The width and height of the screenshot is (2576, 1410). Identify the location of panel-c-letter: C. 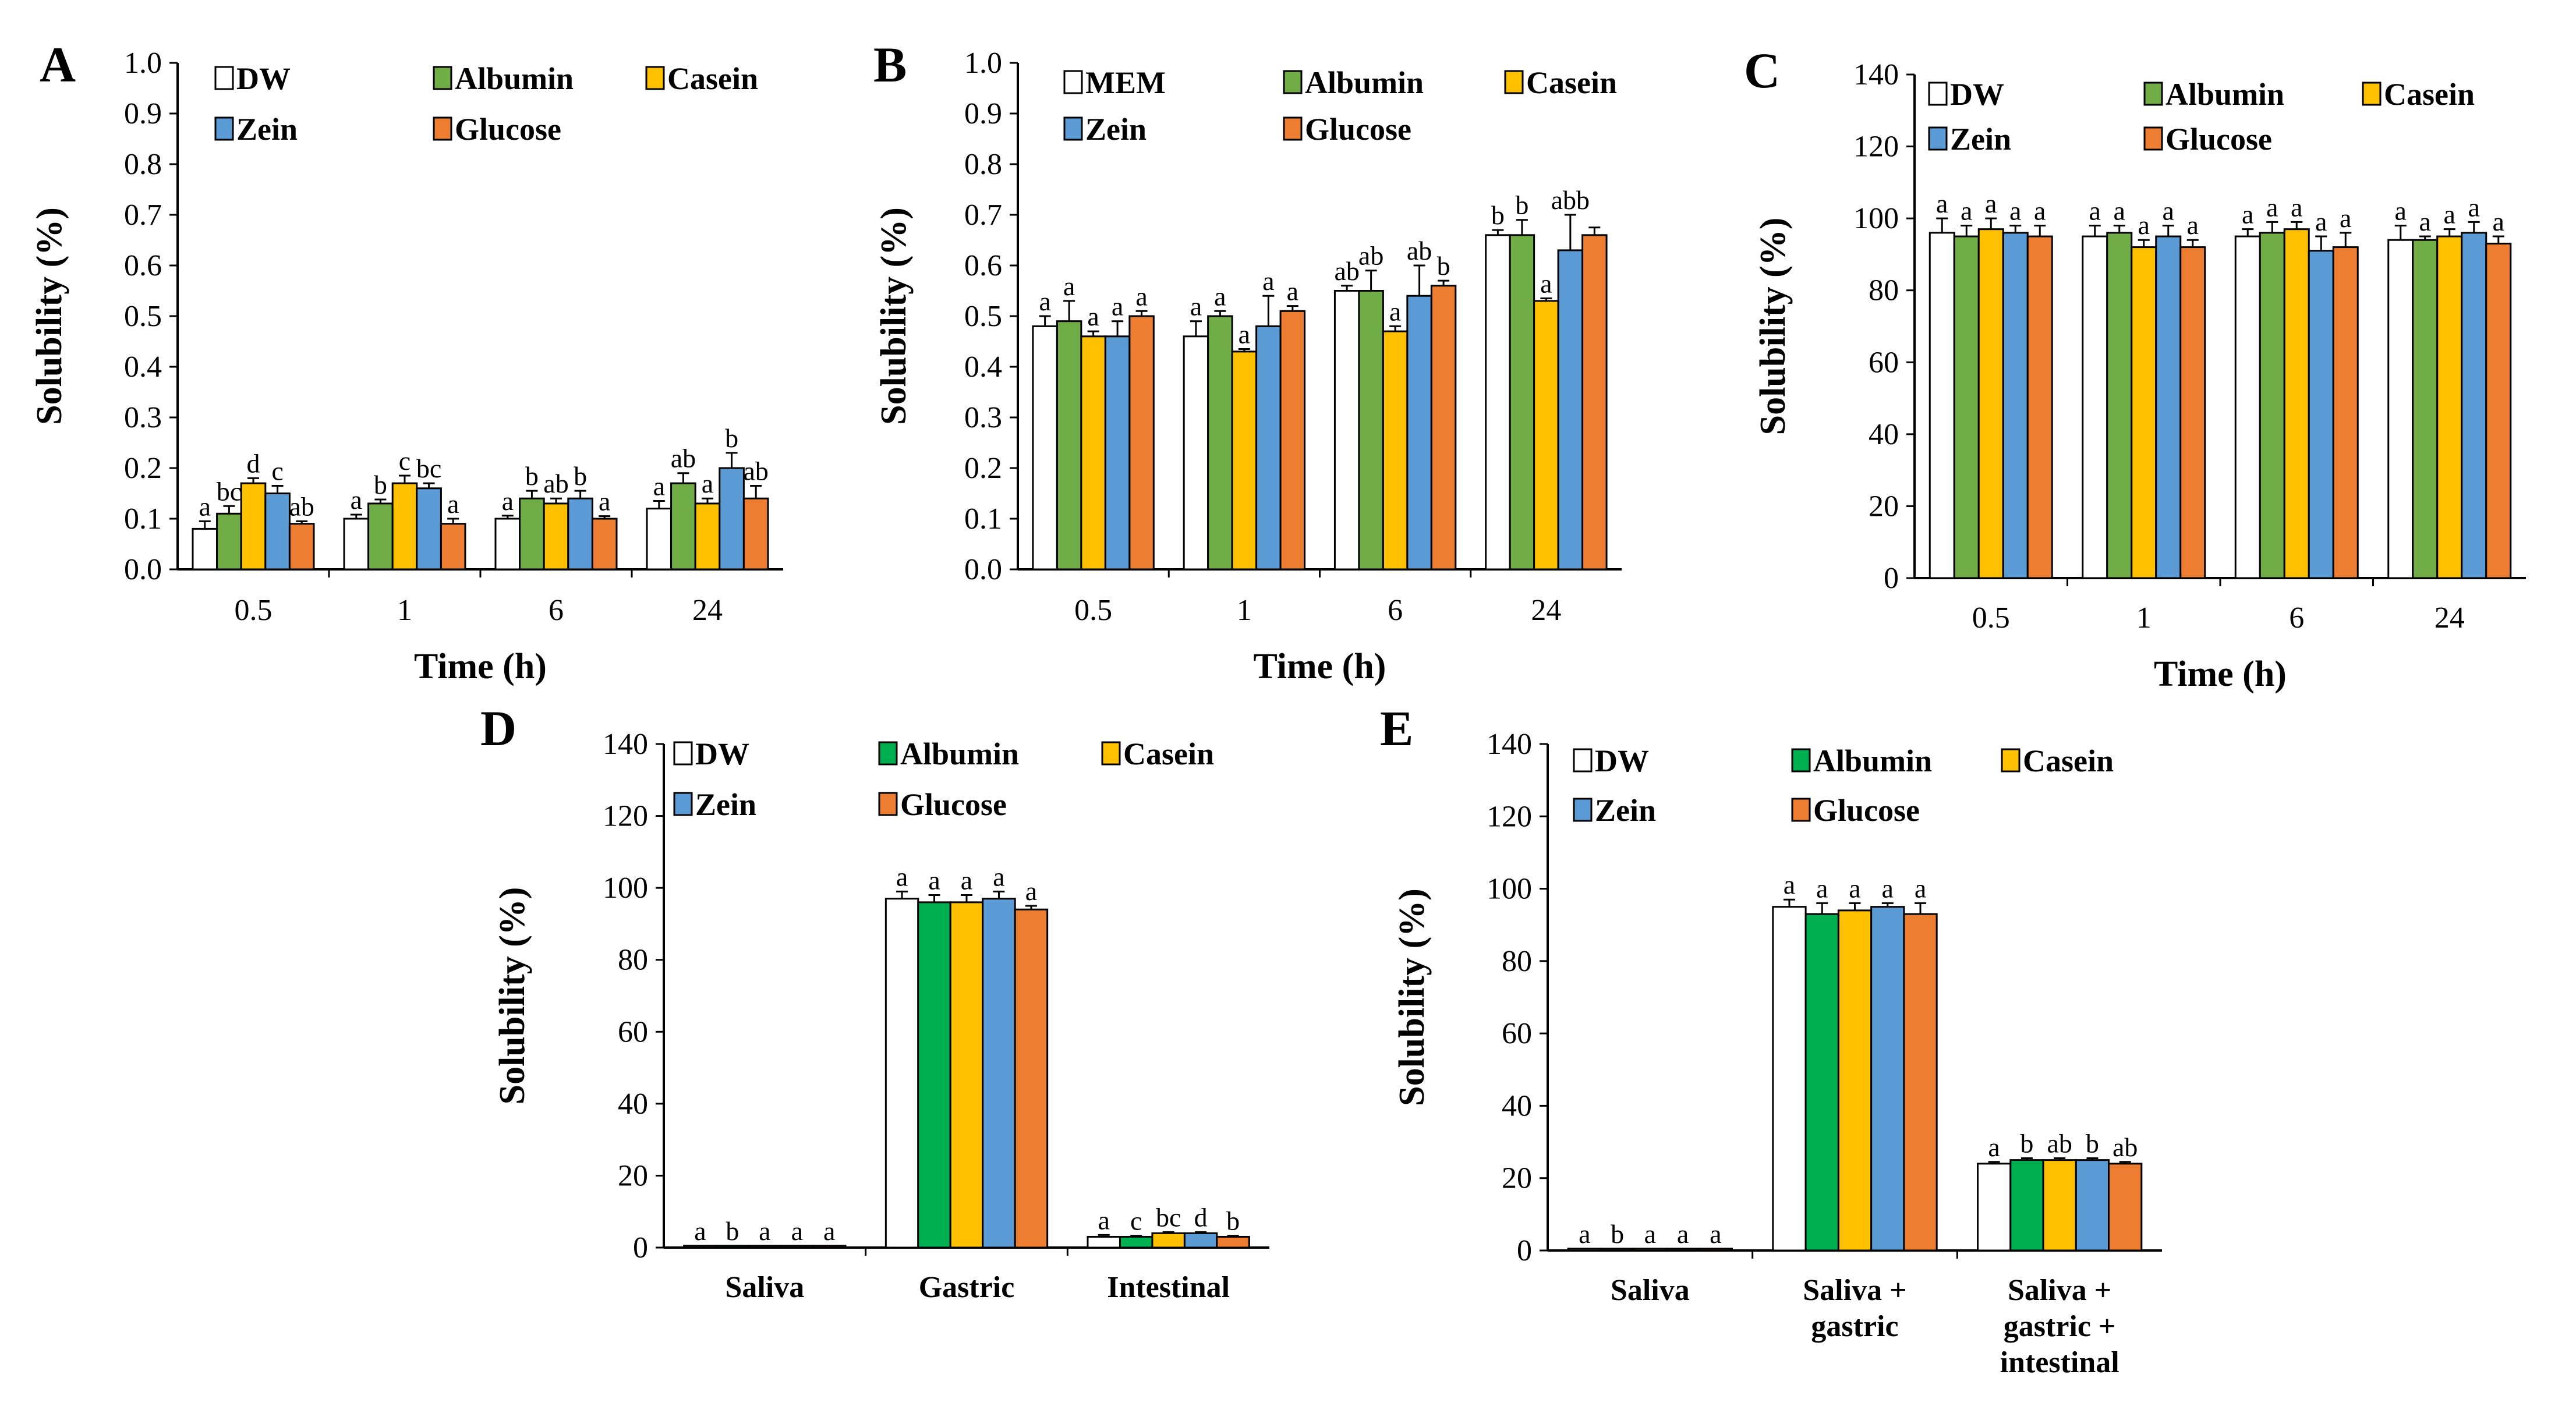
(1762, 70).